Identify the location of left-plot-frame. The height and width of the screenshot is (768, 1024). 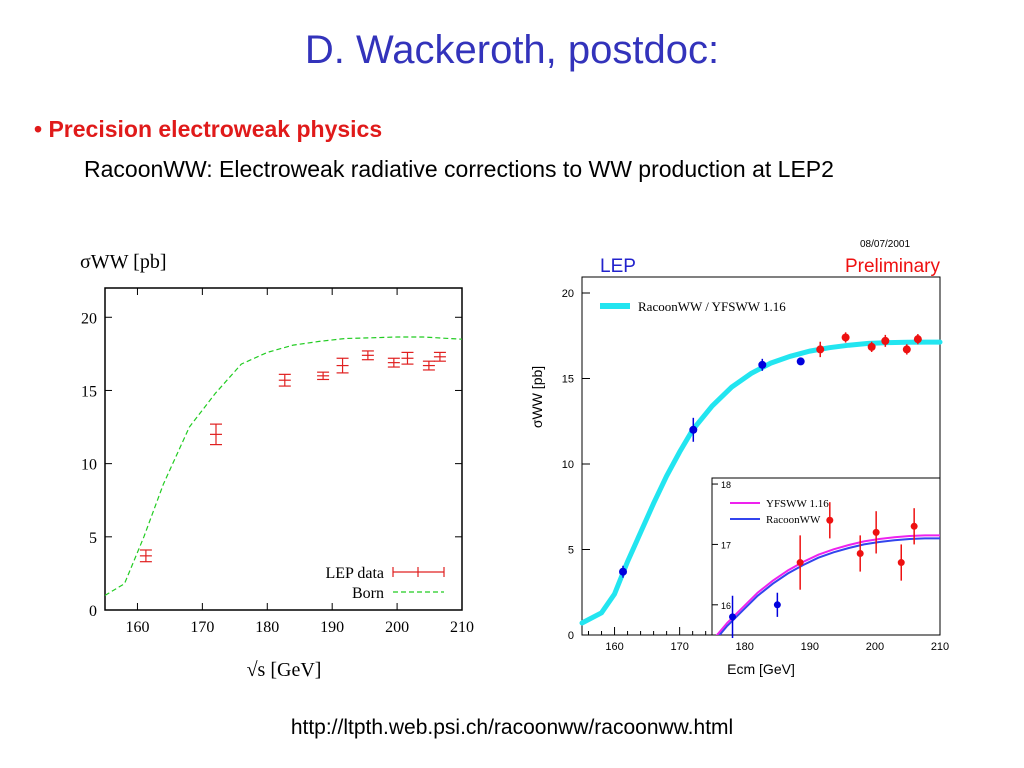
(283, 449).